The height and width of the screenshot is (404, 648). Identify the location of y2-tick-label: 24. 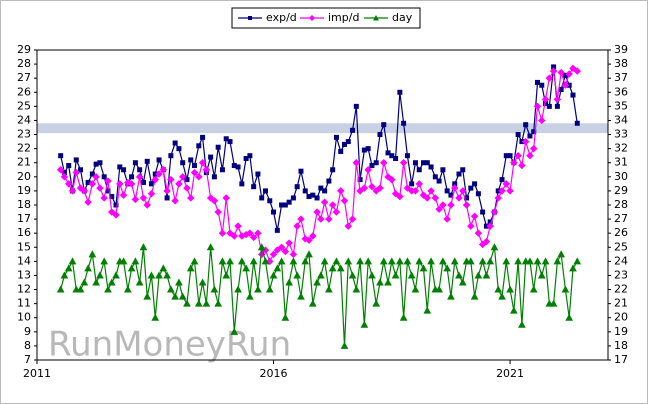
(621, 260).